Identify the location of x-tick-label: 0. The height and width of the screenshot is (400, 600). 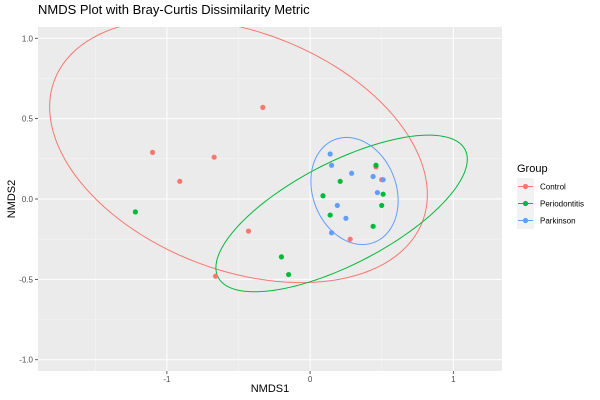
(310, 379).